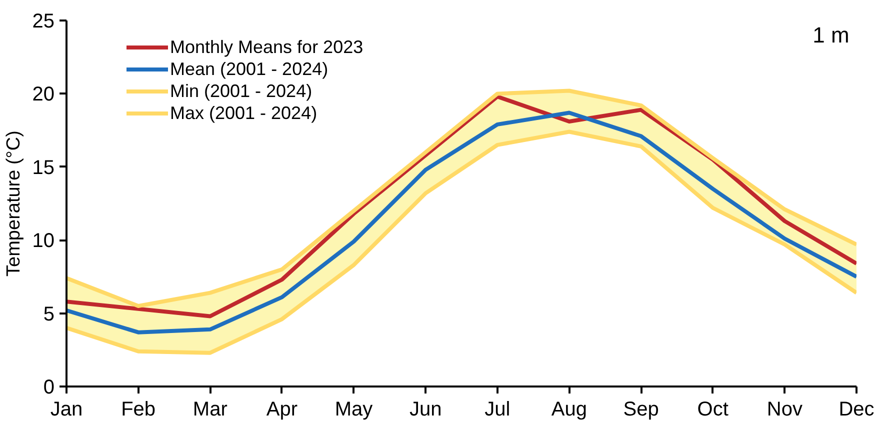  What do you see at coordinates (210, 409) in the screenshot?
I see `x-tick-label: Mar` at bounding box center [210, 409].